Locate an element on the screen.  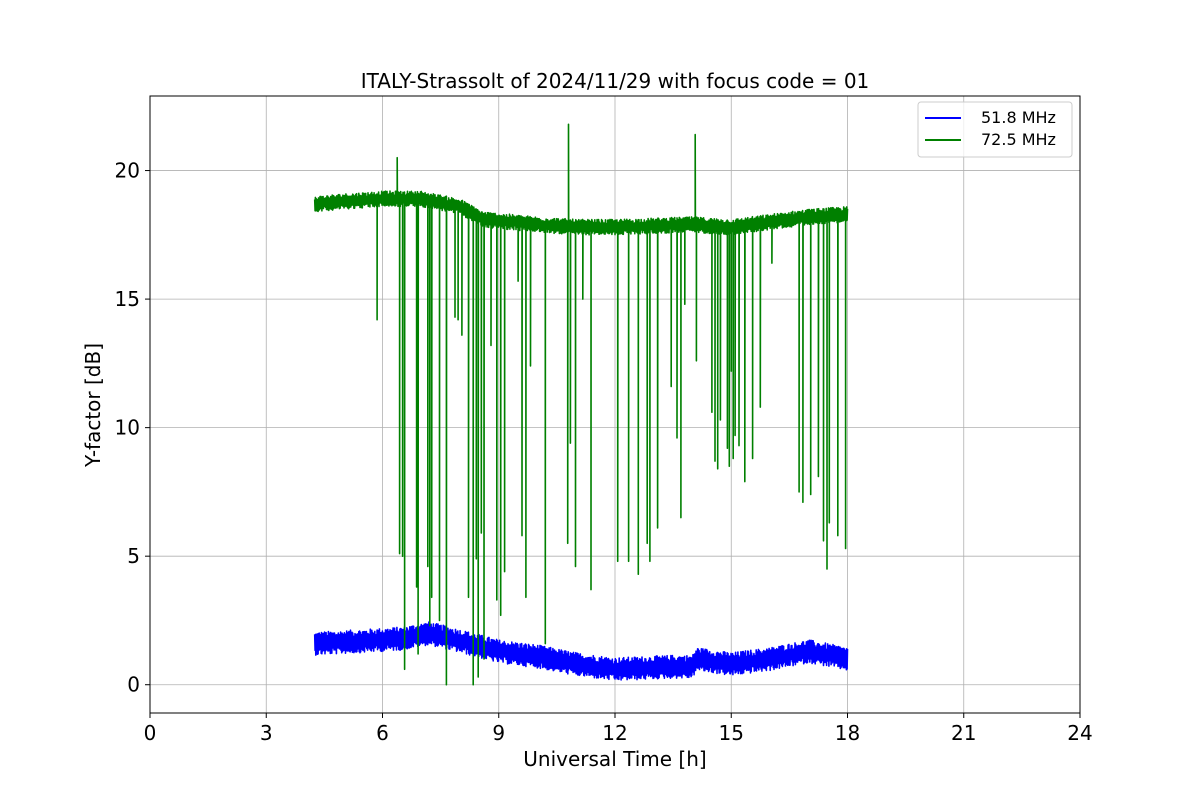
legend-label-51-8-mhz: 51.8 MHz is located at coordinates (1018, 117).